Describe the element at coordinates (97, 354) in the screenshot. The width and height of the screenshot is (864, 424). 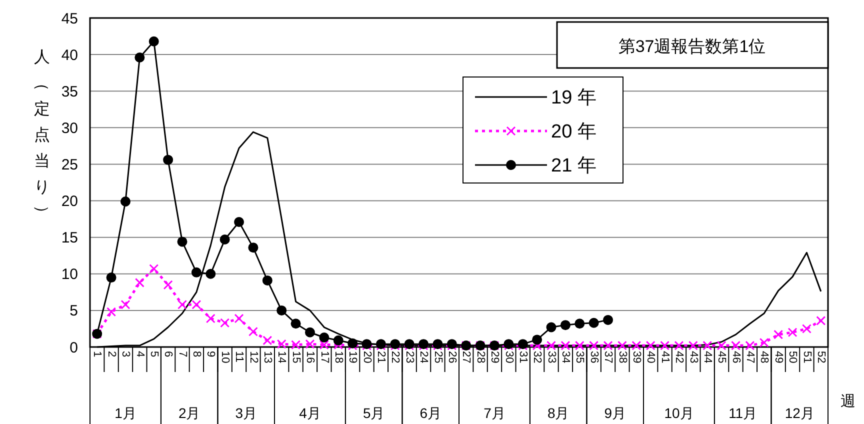
I see `x-tick-label: 1` at that location.